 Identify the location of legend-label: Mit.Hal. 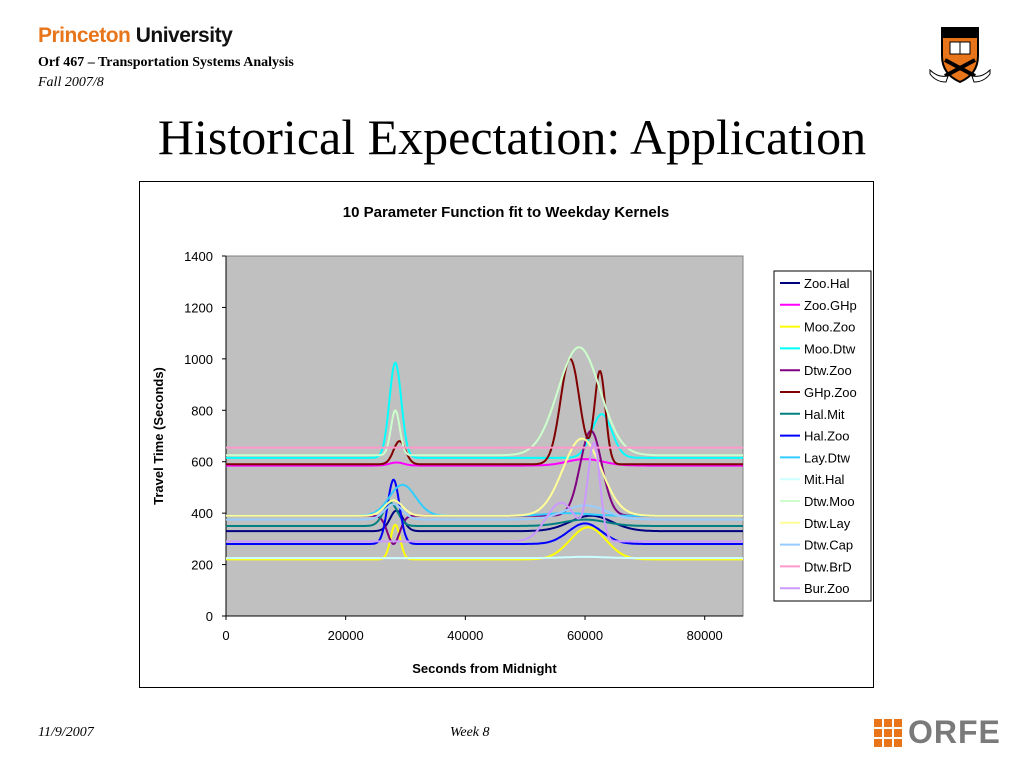
(824, 479).